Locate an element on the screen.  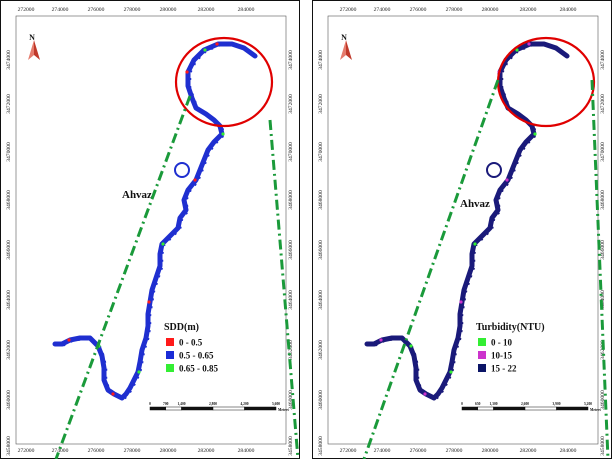
x-tick-label-top: 278000 is located at coordinates (454, 10).